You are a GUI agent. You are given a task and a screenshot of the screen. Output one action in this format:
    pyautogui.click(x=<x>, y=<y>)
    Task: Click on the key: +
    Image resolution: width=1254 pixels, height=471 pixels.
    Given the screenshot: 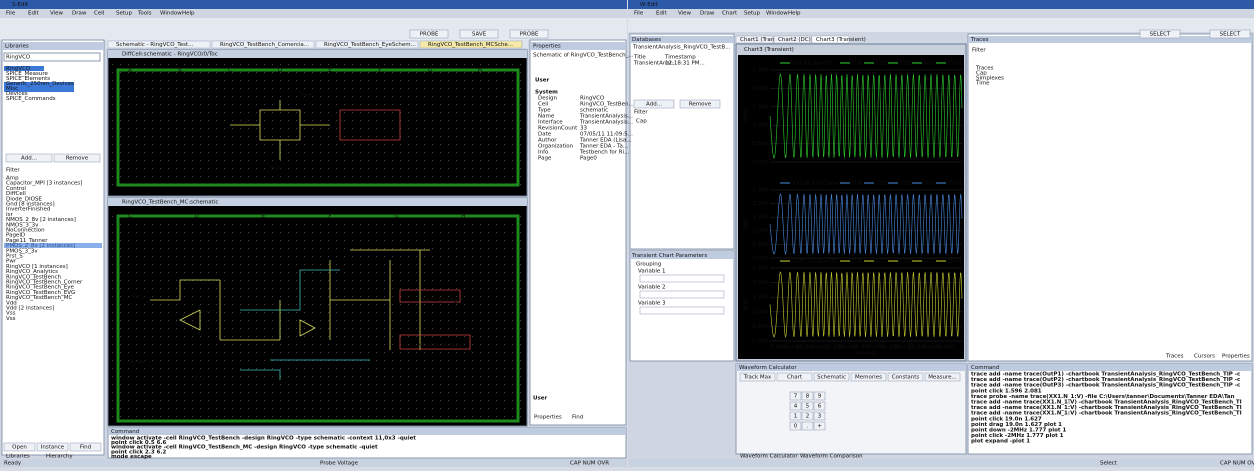 What is the action you would take?
    pyautogui.click(x=819, y=427)
    